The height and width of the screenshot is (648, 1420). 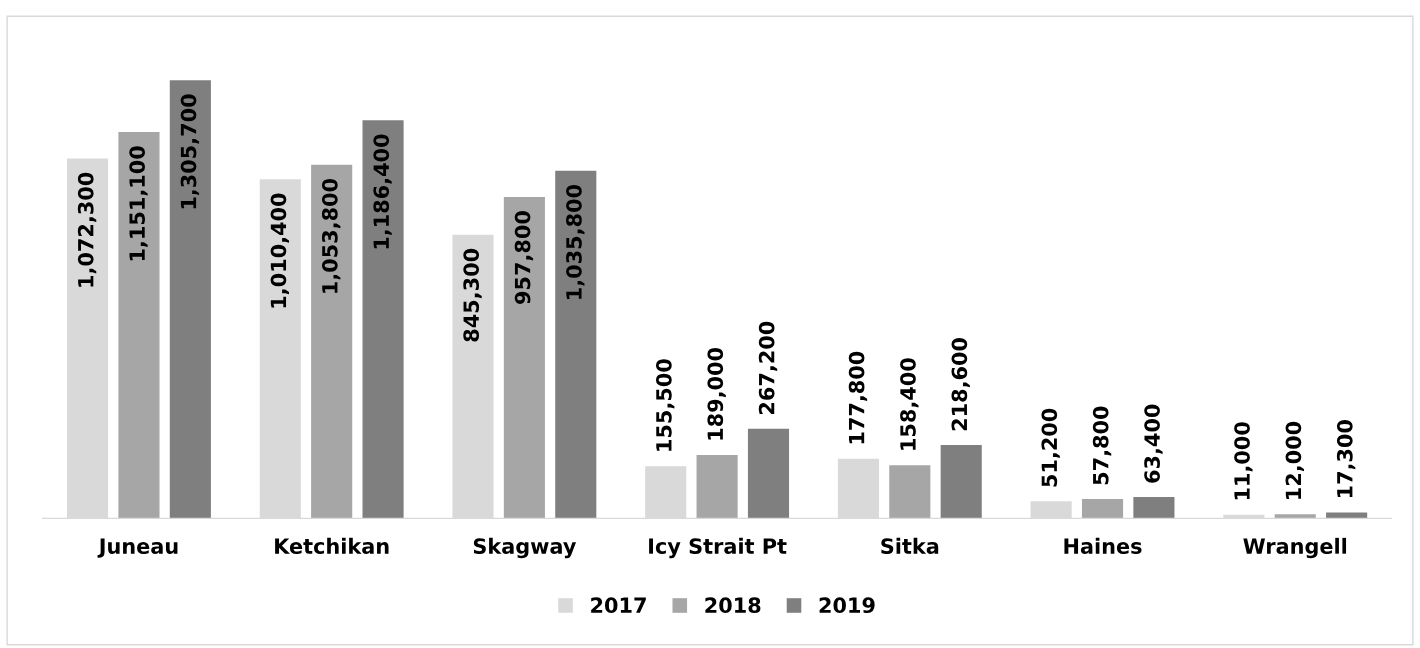 What do you see at coordinates (331, 235) in the screenshot?
I see `data-label: 1,053,800` at bounding box center [331, 235].